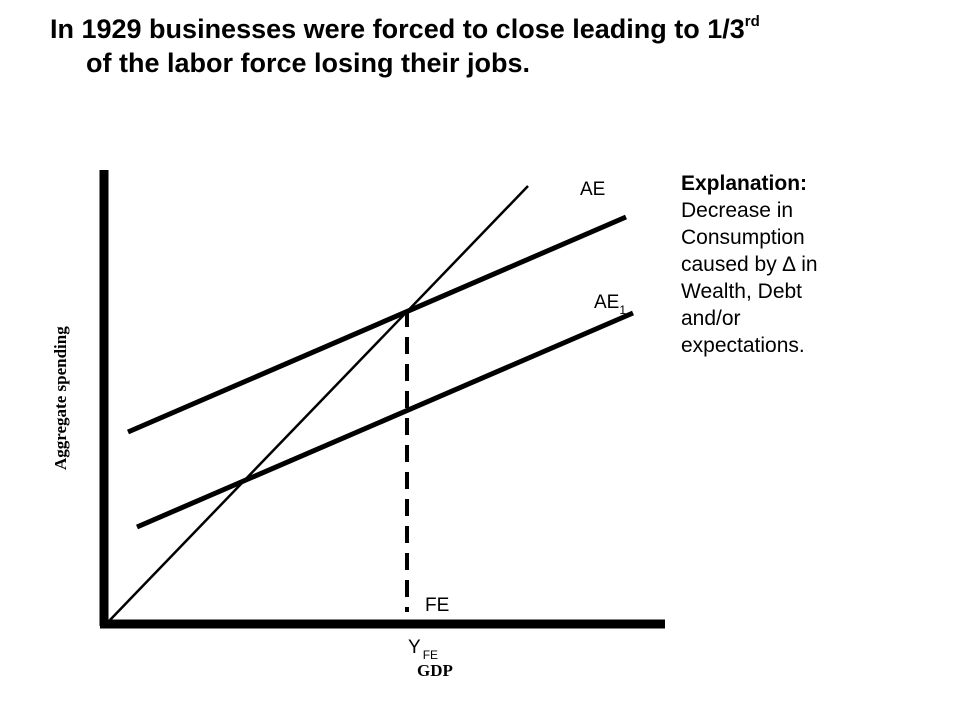 The width and height of the screenshot is (960, 720). Describe the element at coordinates (744, 183) in the screenshot. I see `explanation-heading: Explanation:` at that location.